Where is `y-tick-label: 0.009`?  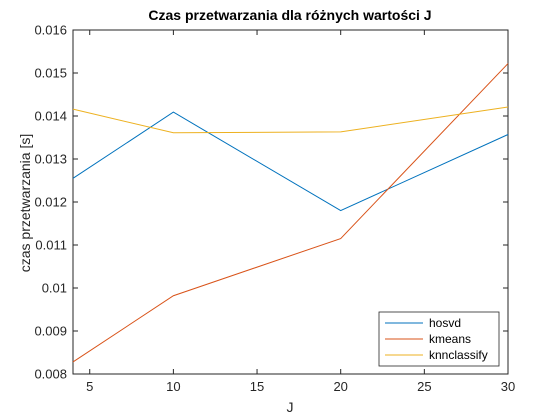 y-tick-label: 0.009 is located at coordinates (50, 331).